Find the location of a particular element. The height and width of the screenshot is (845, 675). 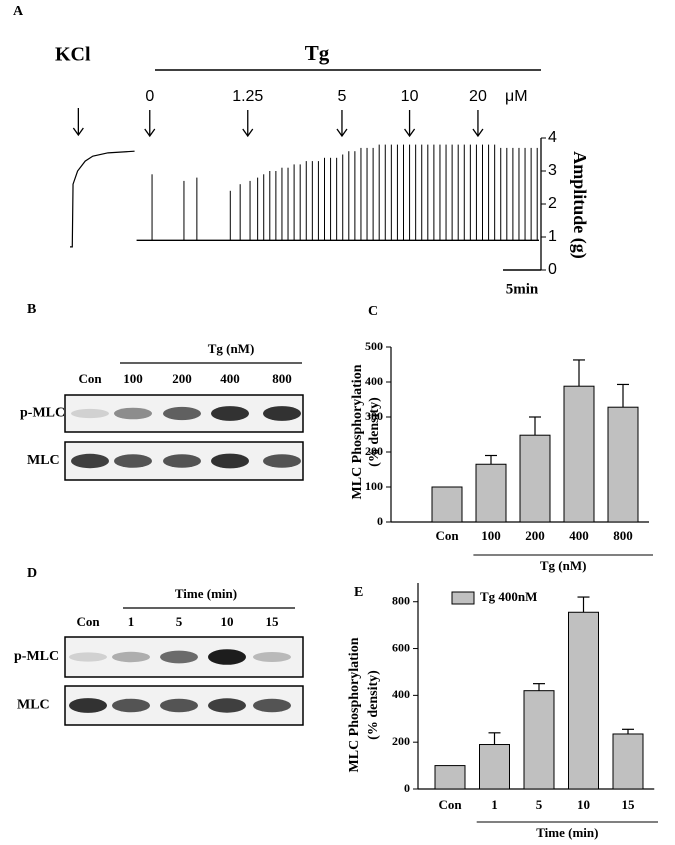

x-tick-label: 1 is located at coordinates (494, 804).